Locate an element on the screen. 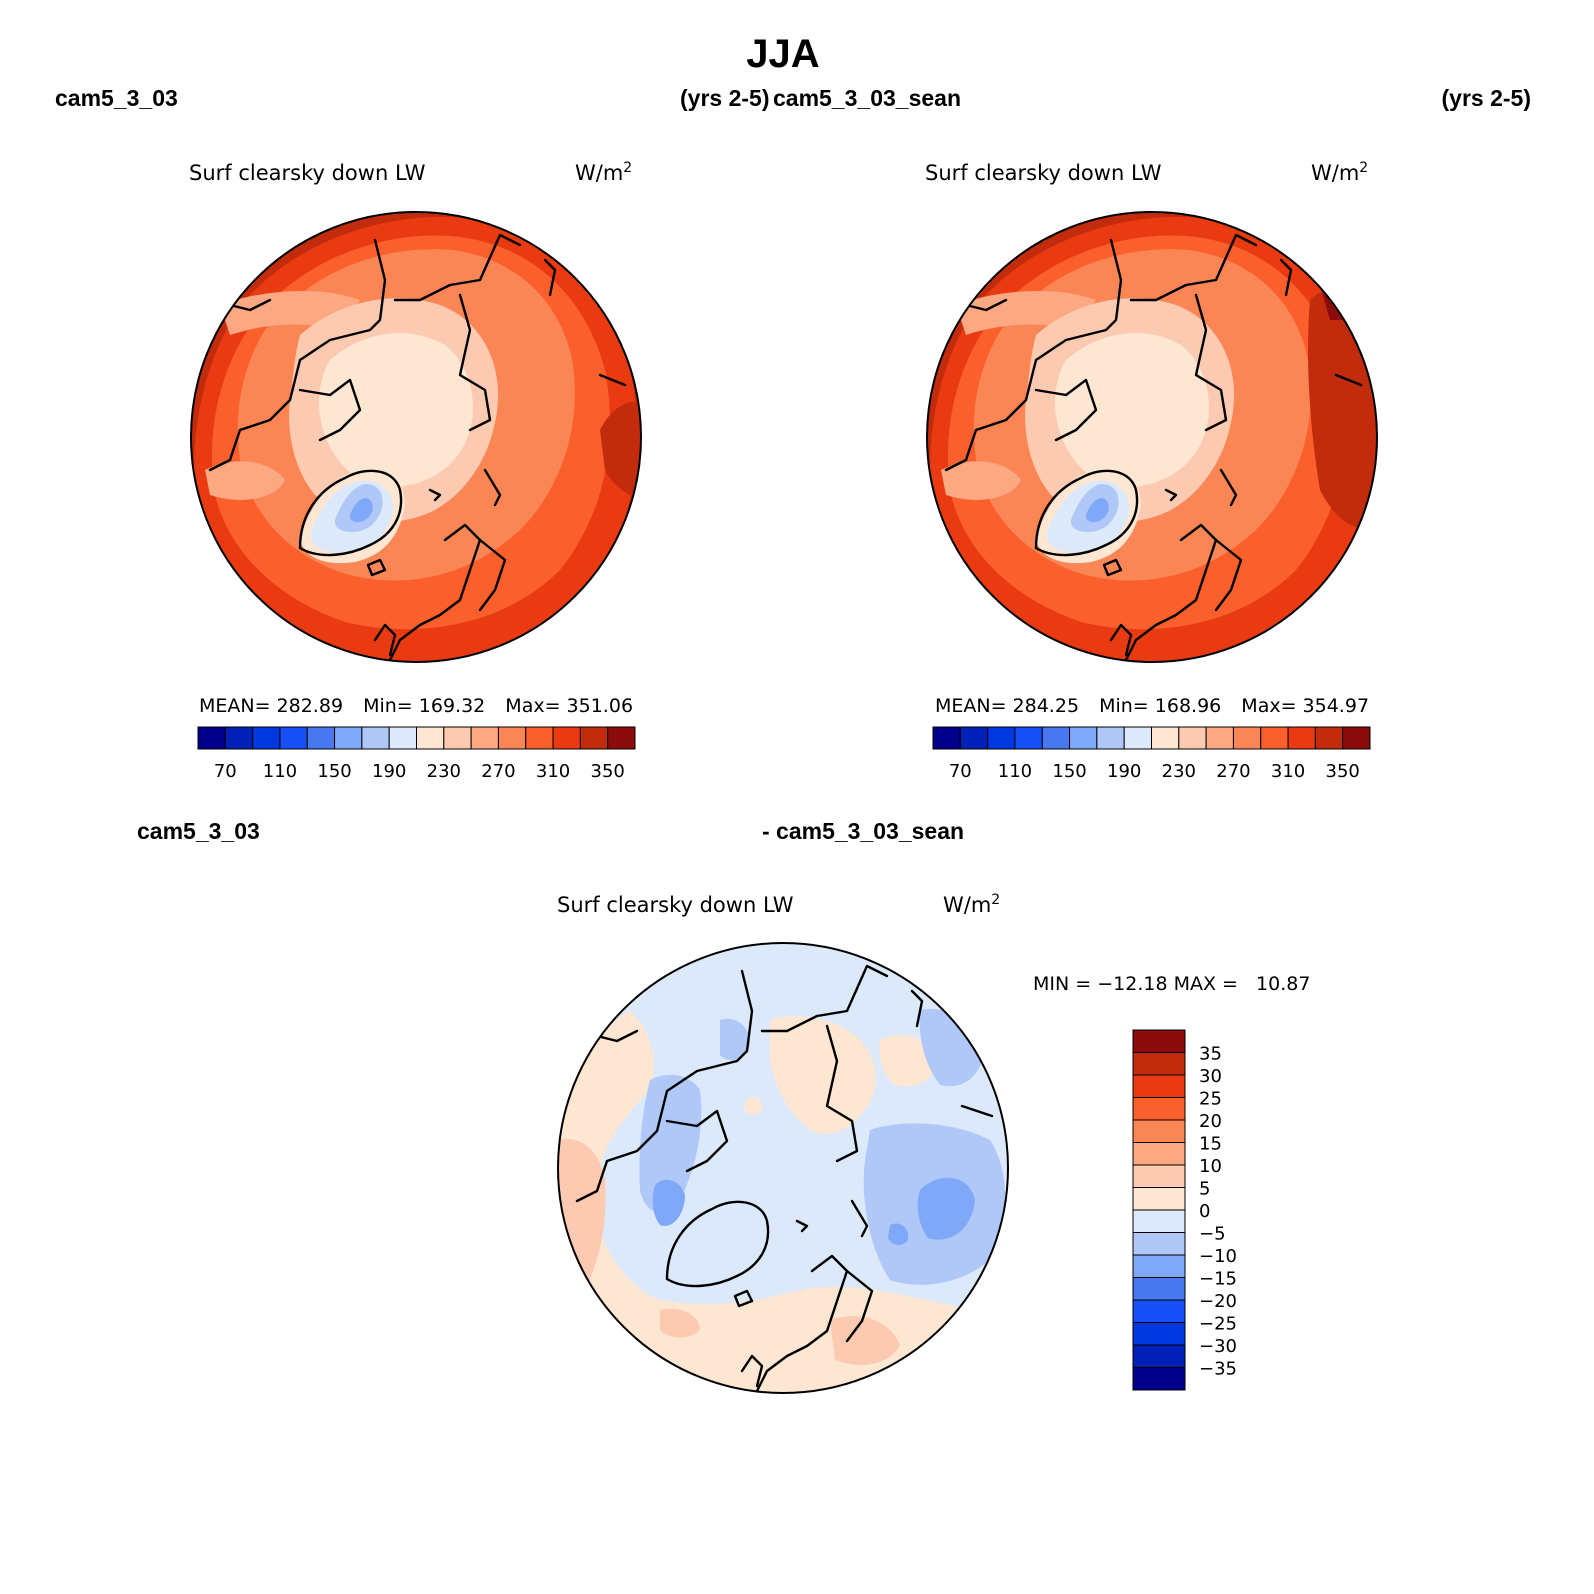 The image size is (1594, 1594). colorbar-tick-label: −35 is located at coordinates (1218, 1369).